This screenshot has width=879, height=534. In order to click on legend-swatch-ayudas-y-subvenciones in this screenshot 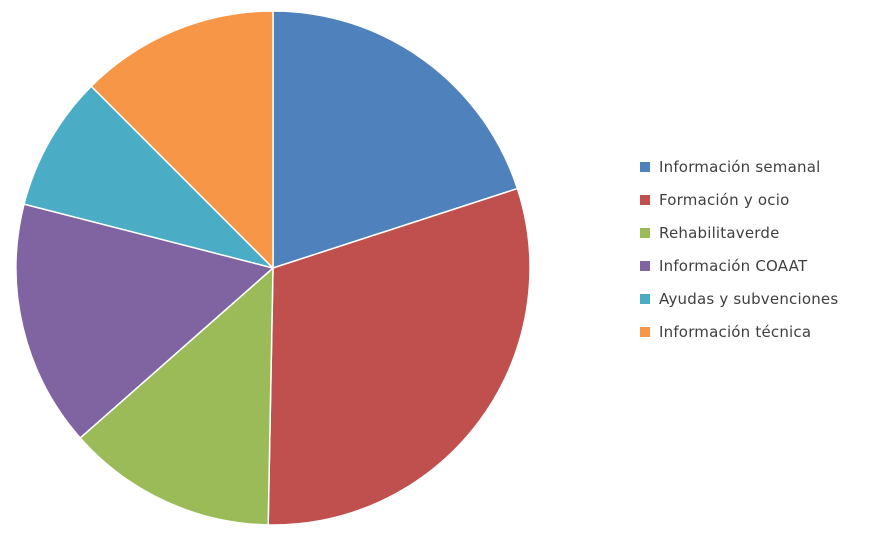, I will do `click(645, 298)`.